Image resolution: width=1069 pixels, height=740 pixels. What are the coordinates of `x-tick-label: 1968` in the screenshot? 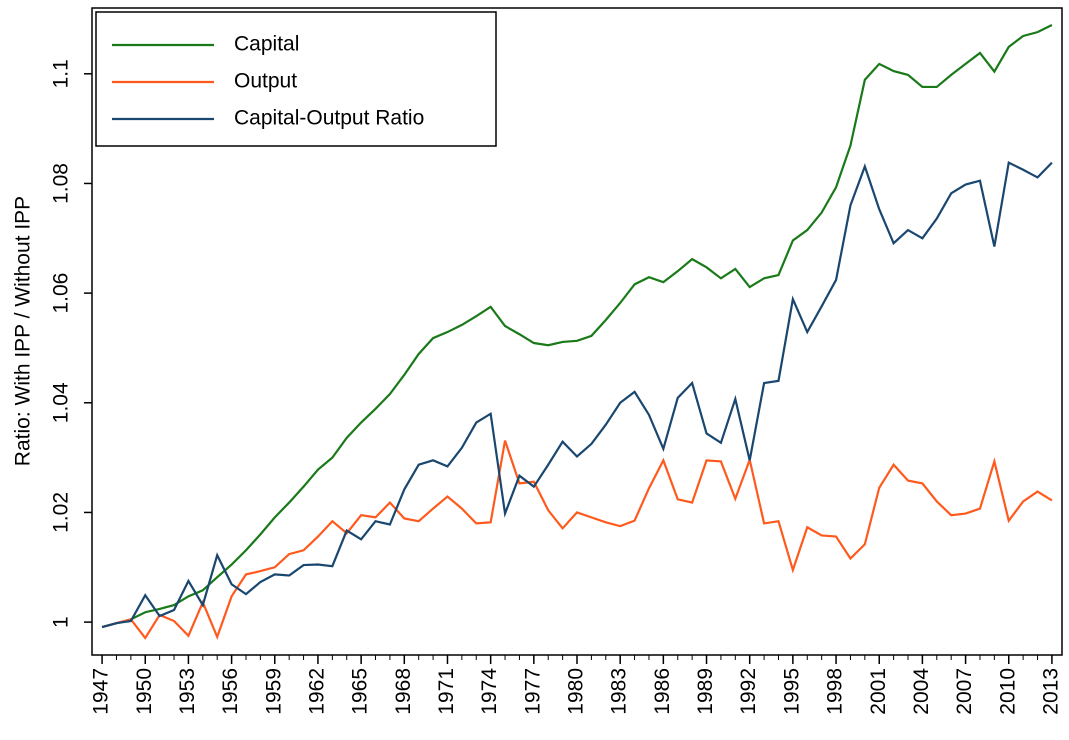 It's located at (403, 691).